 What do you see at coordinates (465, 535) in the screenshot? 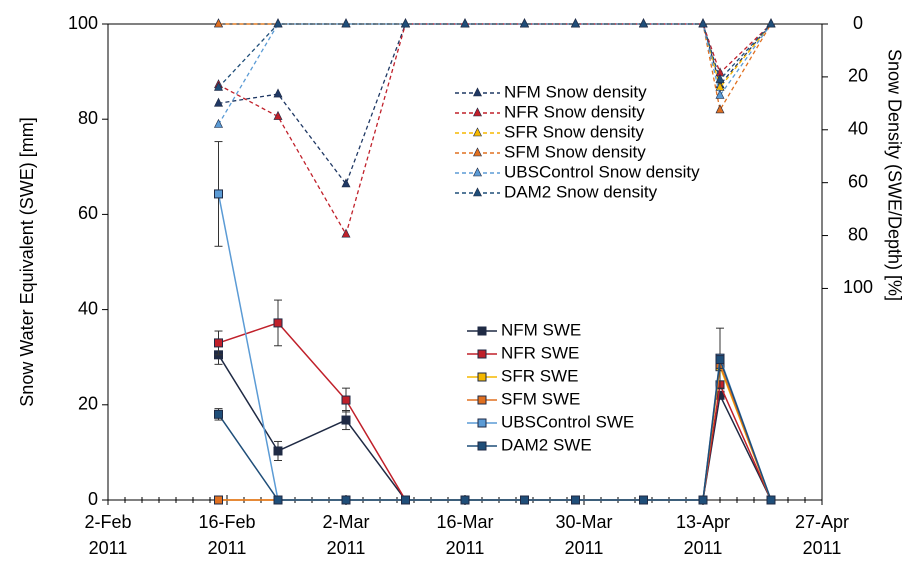
I see `x-tick-label: 16-Mar 2011` at bounding box center [465, 535].